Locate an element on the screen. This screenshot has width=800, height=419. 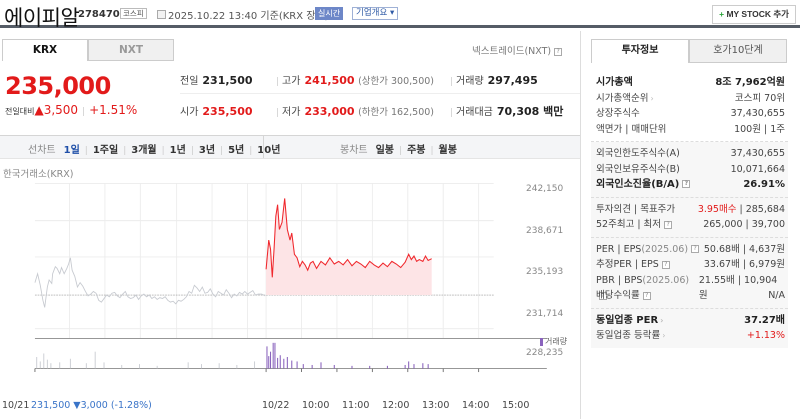
info-row: 투자의견 | 목표주가 3.95매수 | 285,684 is located at coordinates (690, 209).